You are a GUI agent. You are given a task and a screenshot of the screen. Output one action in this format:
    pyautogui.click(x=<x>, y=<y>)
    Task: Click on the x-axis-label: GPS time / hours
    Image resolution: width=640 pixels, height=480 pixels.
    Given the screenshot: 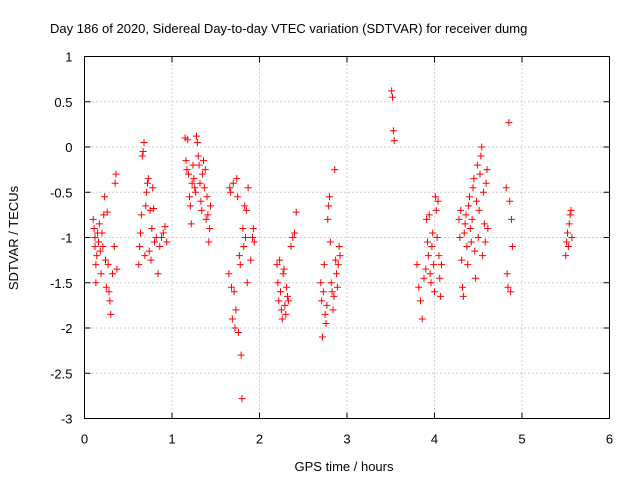 What is the action you would take?
    pyautogui.click(x=344, y=466)
    